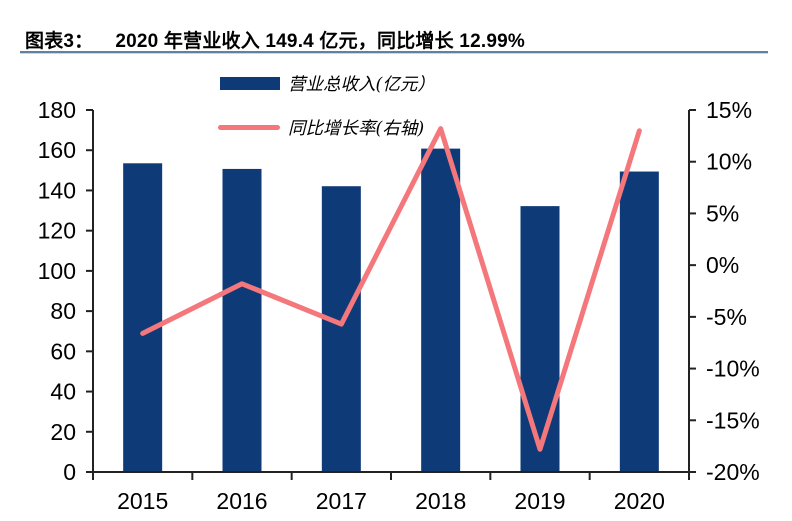 This screenshot has height=521, width=792. What do you see at coordinates (249, 127) in the screenshot?
I see `line-swatch-icon` at bounding box center [249, 127].